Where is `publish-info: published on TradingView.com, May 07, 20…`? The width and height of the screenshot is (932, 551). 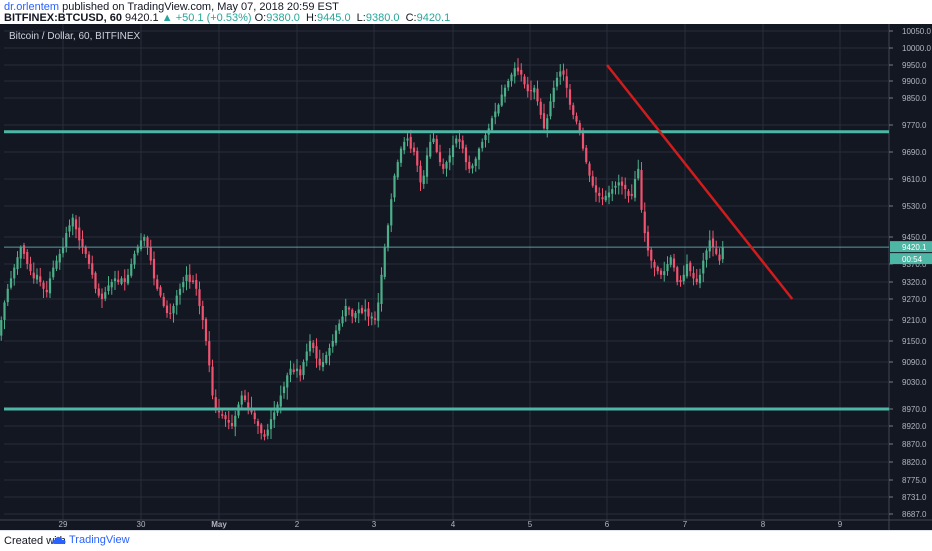 publish-info: published on TradingView.com, May 07, 20… is located at coordinates (200, 7).